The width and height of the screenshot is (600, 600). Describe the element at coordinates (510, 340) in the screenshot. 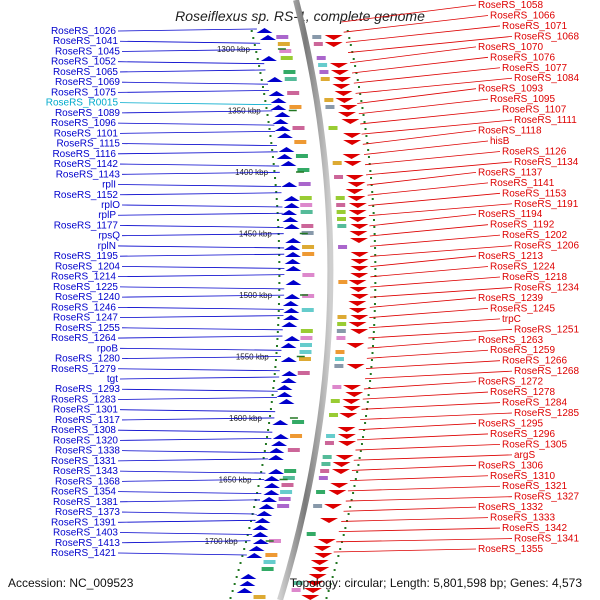

I see `right-gene-label: RoseRS_1263` at that location.